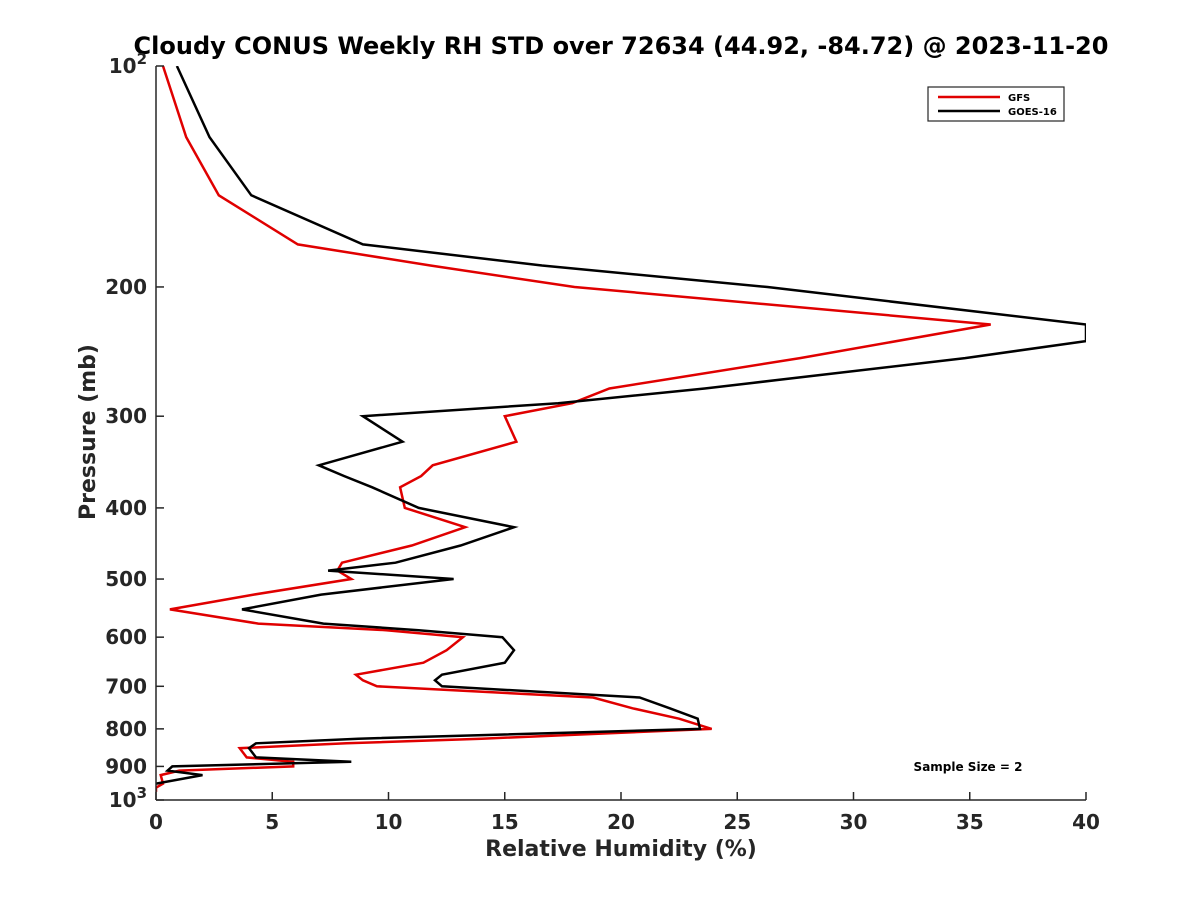  What do you see at coordinates (389, 822) in the screenshot?
I see `x-tick-label: 10` at bounding box center [389, 822].